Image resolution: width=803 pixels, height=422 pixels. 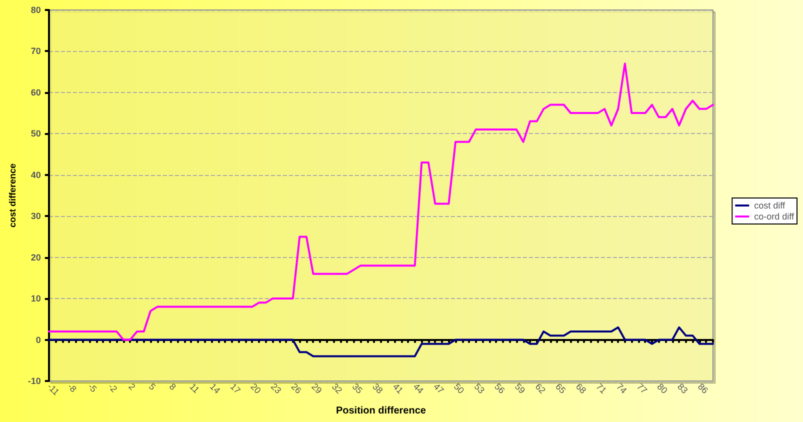 What do you see at coordinates (235, 388) in the screenshot?
I see `x-tick-label: 17` at bounding box center [235, 388].